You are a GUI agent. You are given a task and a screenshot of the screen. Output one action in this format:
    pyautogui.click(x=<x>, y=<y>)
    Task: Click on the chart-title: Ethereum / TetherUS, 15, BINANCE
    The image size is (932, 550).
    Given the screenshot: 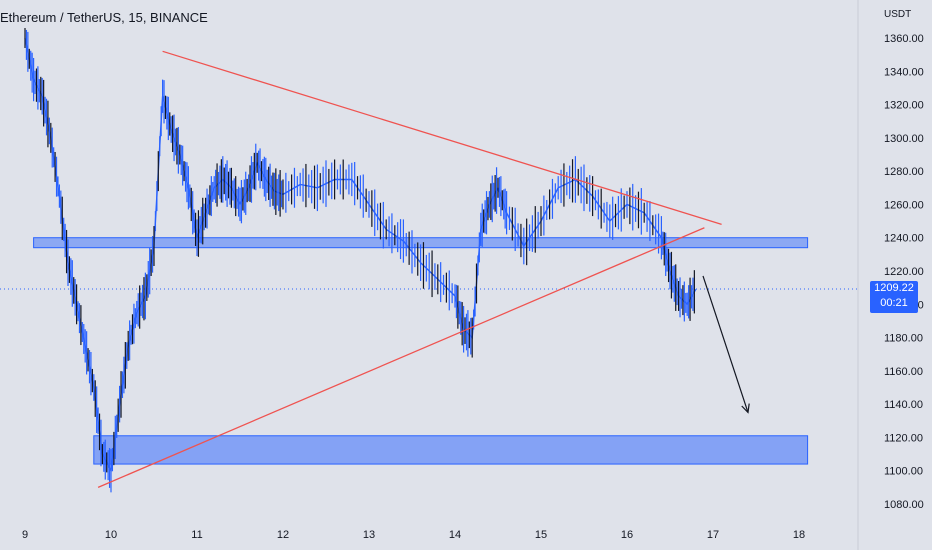 What is the action you would take?
    pyautogui.click(x=104, y=17)
    